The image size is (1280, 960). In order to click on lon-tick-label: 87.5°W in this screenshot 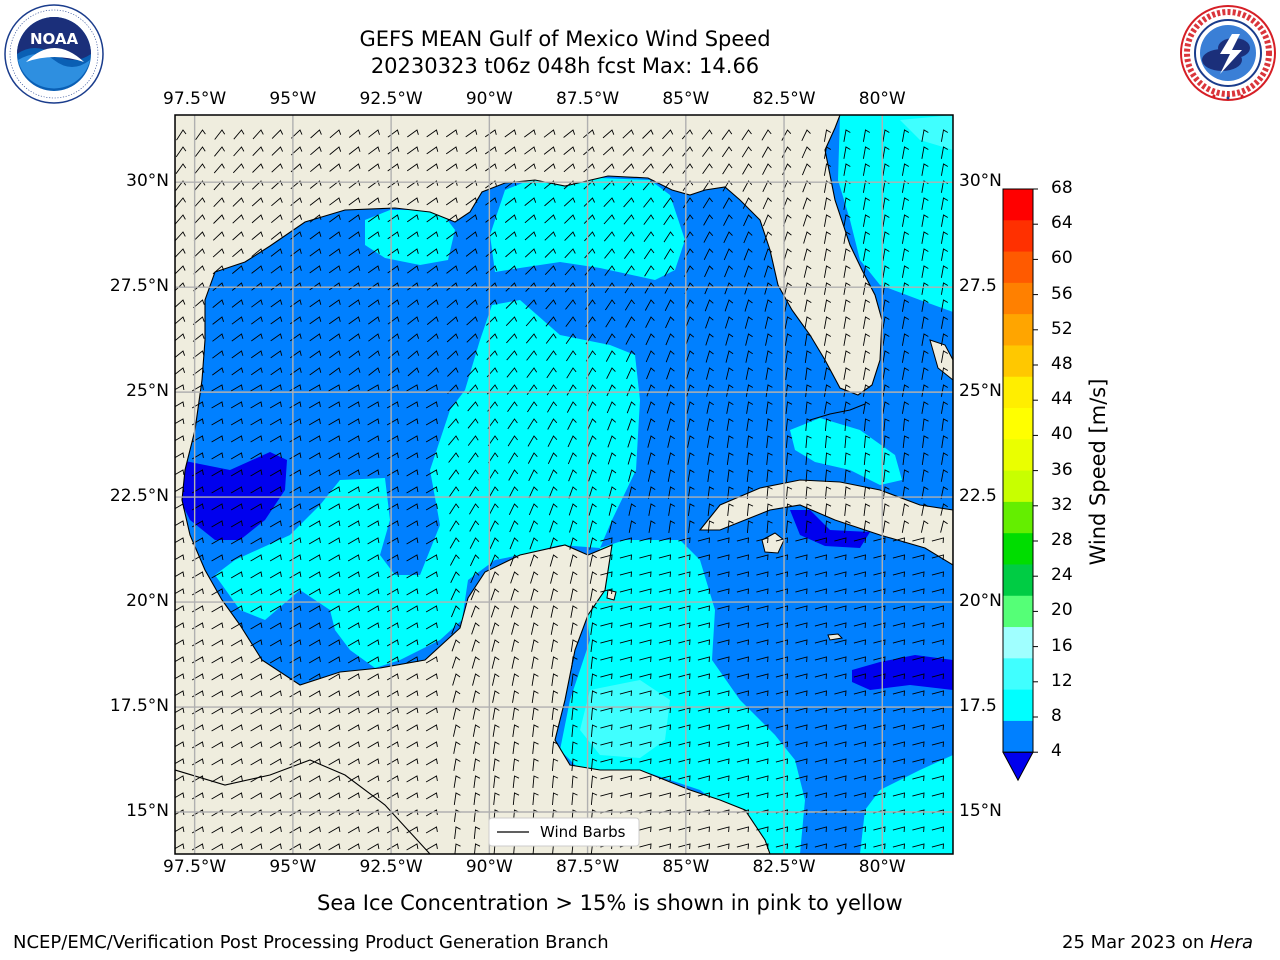, I will do `click(587, 99)`.